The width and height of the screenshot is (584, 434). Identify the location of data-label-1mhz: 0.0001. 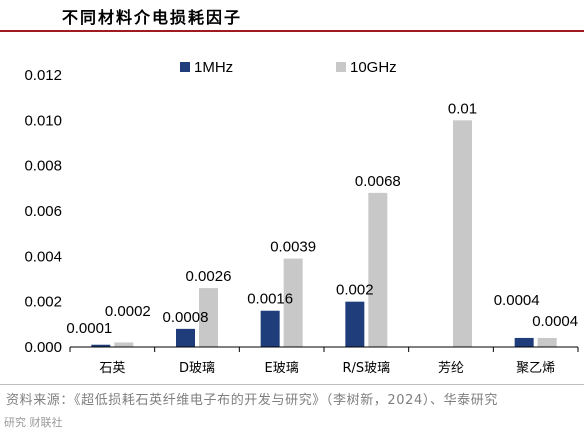
(89, 328).